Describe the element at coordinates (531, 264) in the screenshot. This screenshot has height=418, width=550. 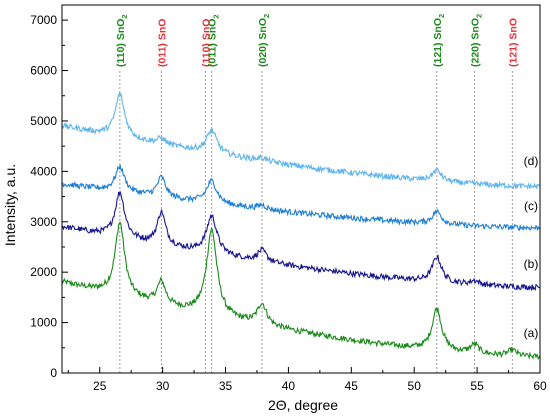
I see `curve-label-b: (b)` at that location.